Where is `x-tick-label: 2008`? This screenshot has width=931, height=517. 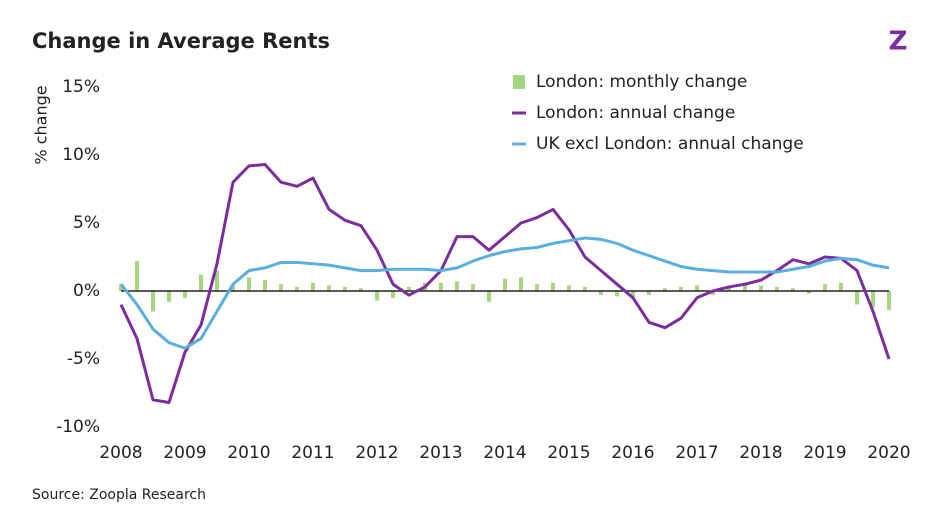 x-tick-label: 2008 is located at coordinates (120, 453).